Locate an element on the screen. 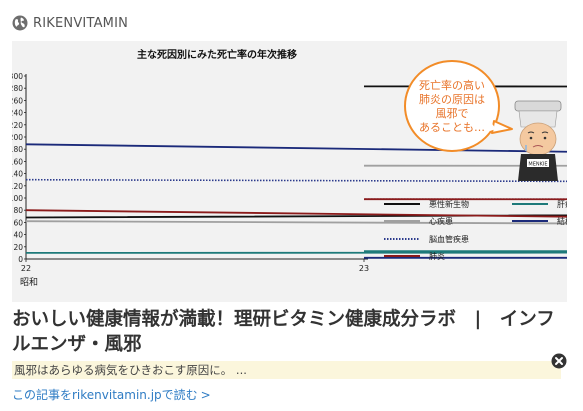 This screenshot has width=583, height=411. x-tick-label: 23 is located at coordinates (364, 268).